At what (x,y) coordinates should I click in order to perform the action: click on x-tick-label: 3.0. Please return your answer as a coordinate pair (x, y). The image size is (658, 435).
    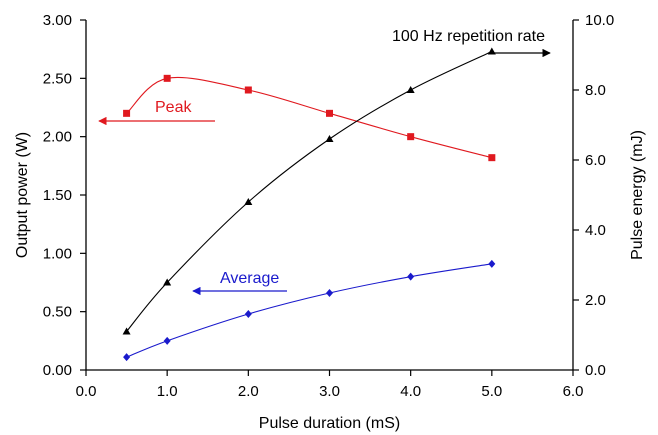
    Looking at the image, I should click on (329, 391).